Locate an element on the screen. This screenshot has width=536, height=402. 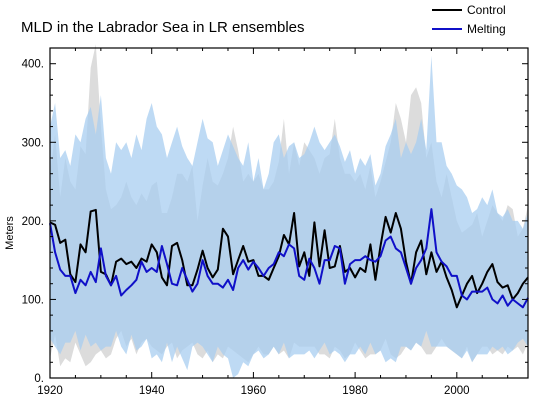
y-tick-label: 100. is located at coordinates (33, 300).